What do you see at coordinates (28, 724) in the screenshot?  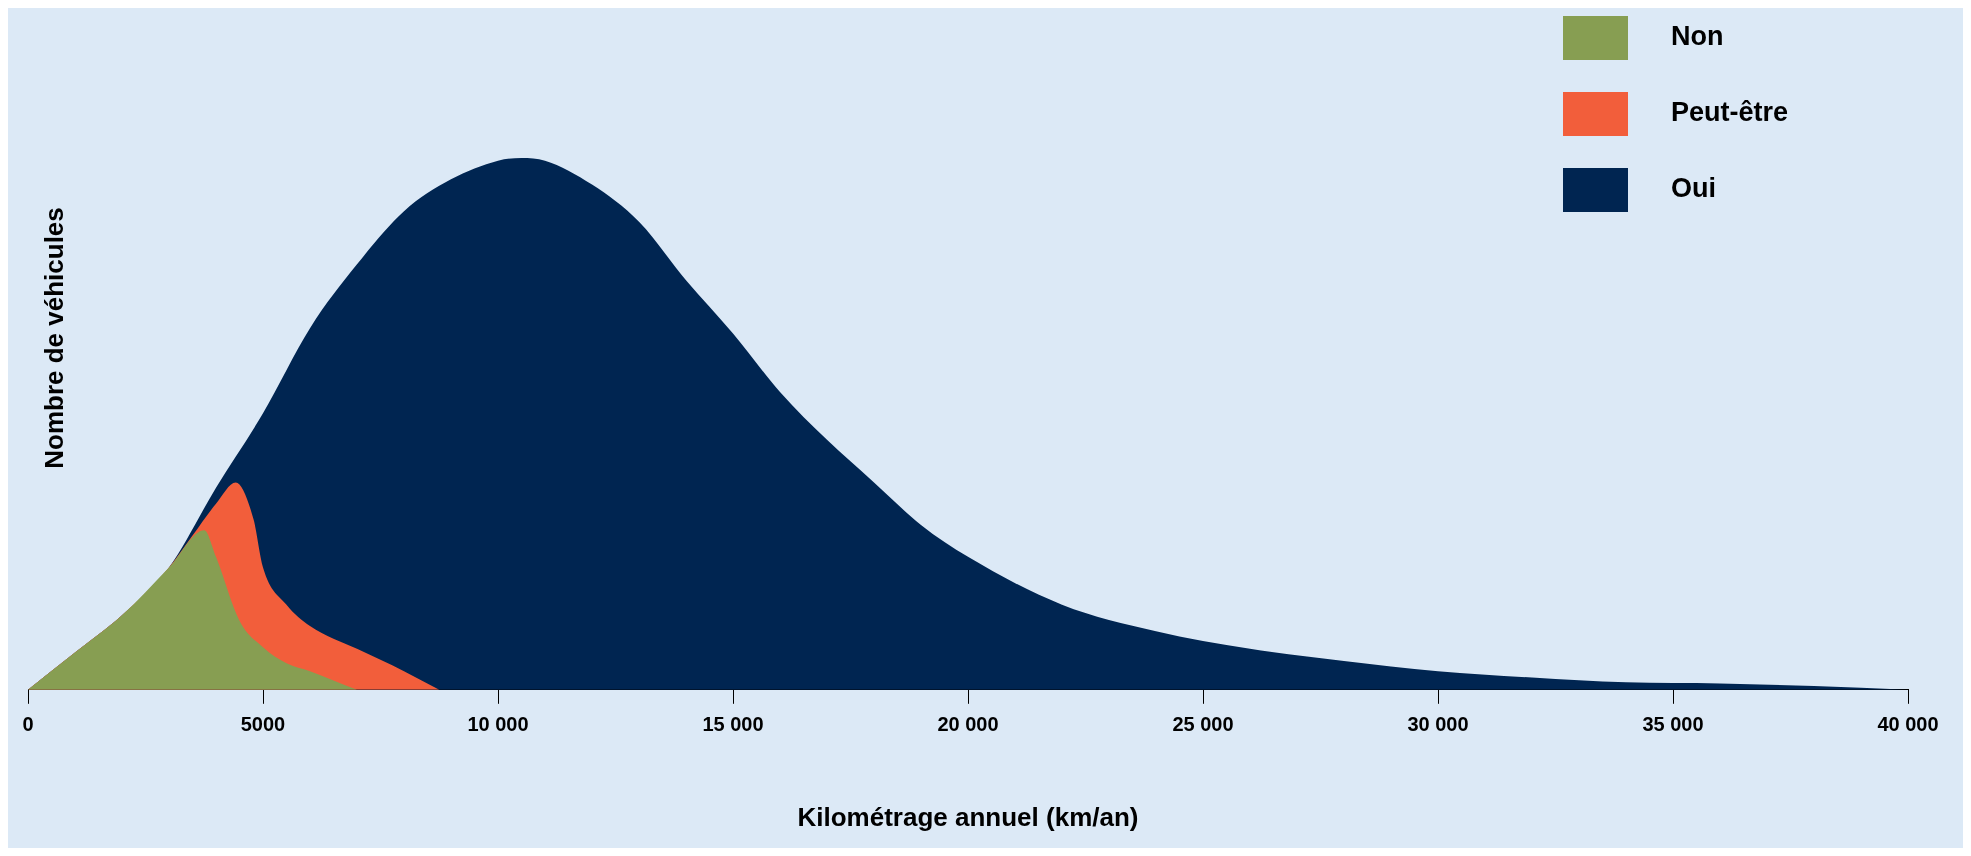 I see `x-tick-label: 0` at bounding box center [28, 724].